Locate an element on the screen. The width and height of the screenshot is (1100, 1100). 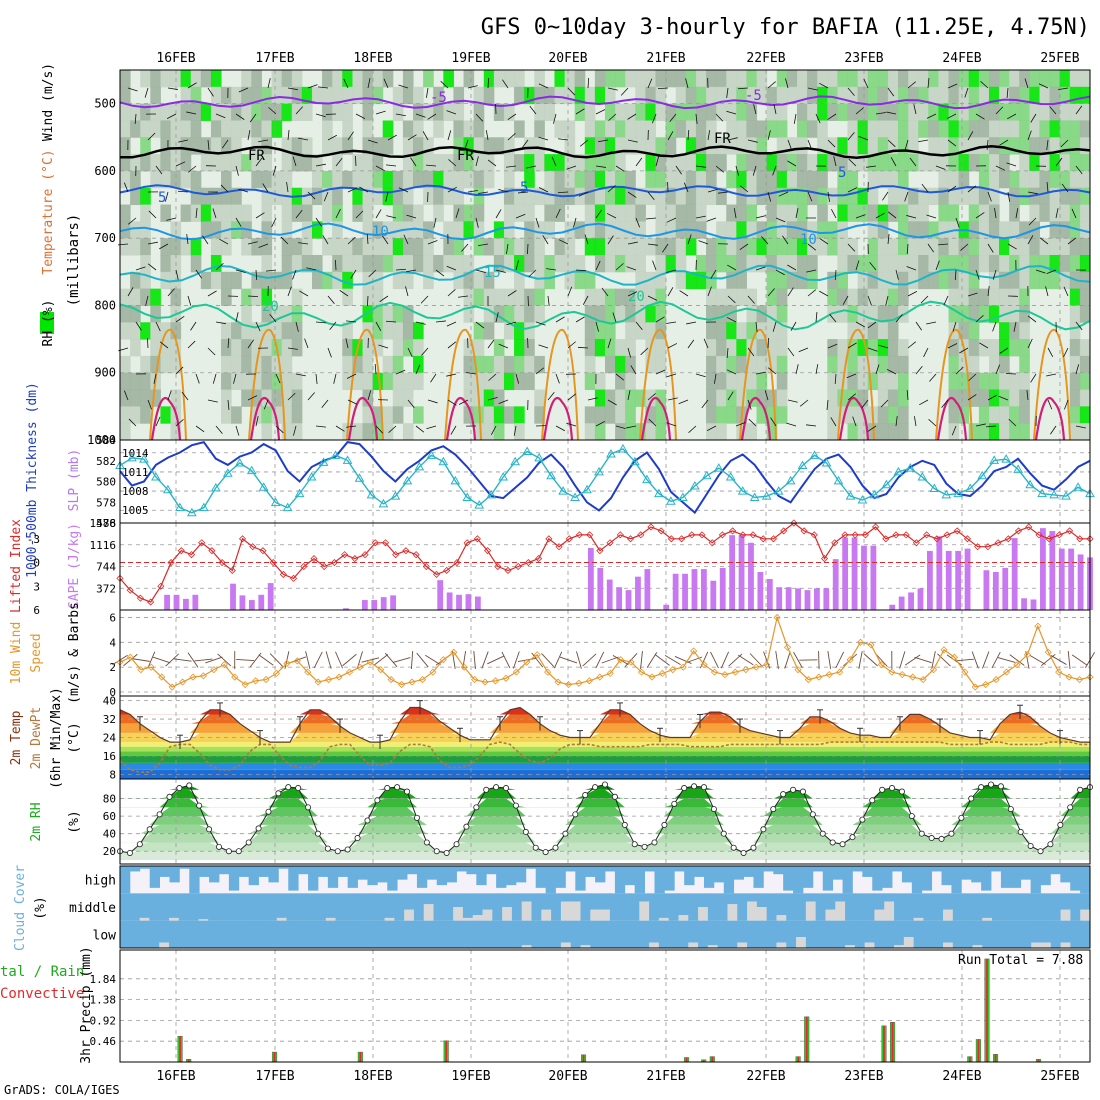
rh-marker is located at coordinates (753, 847).